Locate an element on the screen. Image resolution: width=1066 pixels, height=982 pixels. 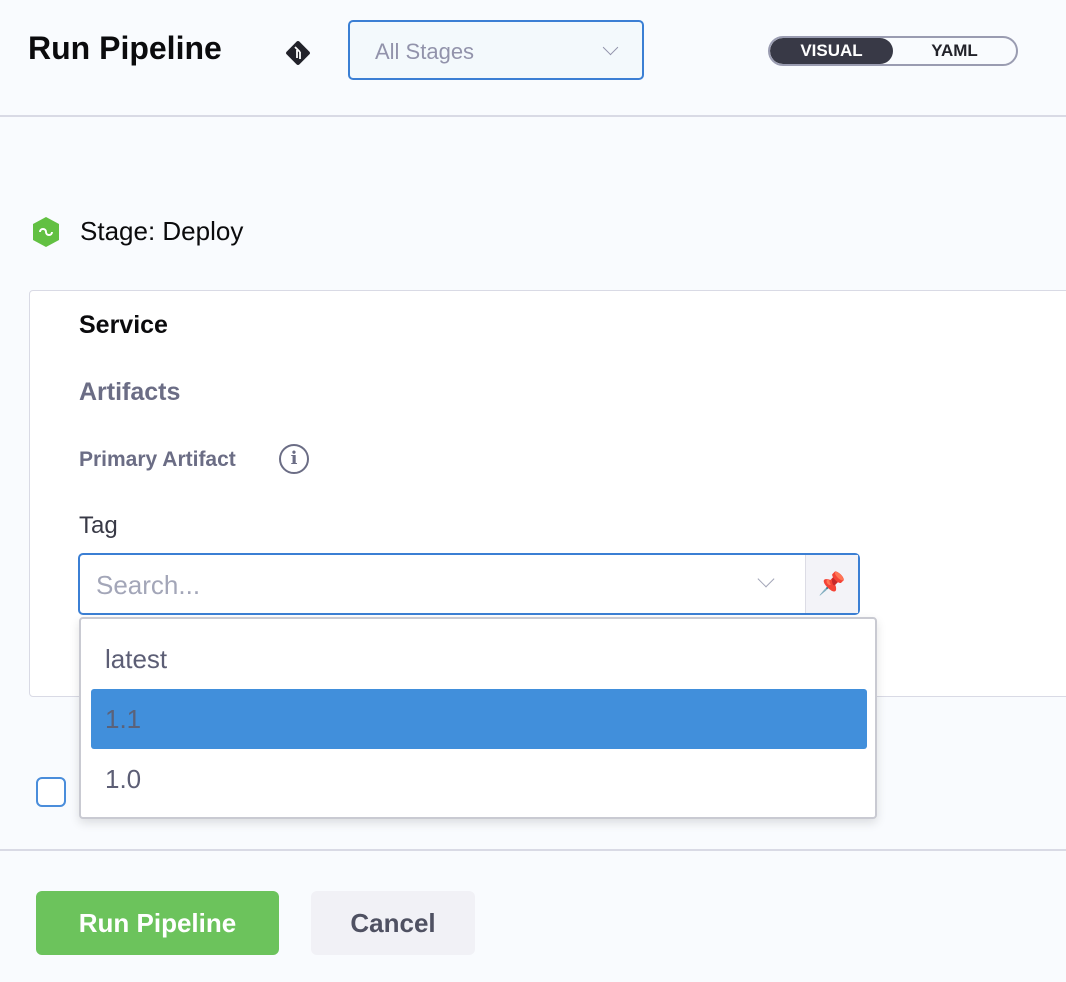
checkbox is located at coordinates (51, 792).